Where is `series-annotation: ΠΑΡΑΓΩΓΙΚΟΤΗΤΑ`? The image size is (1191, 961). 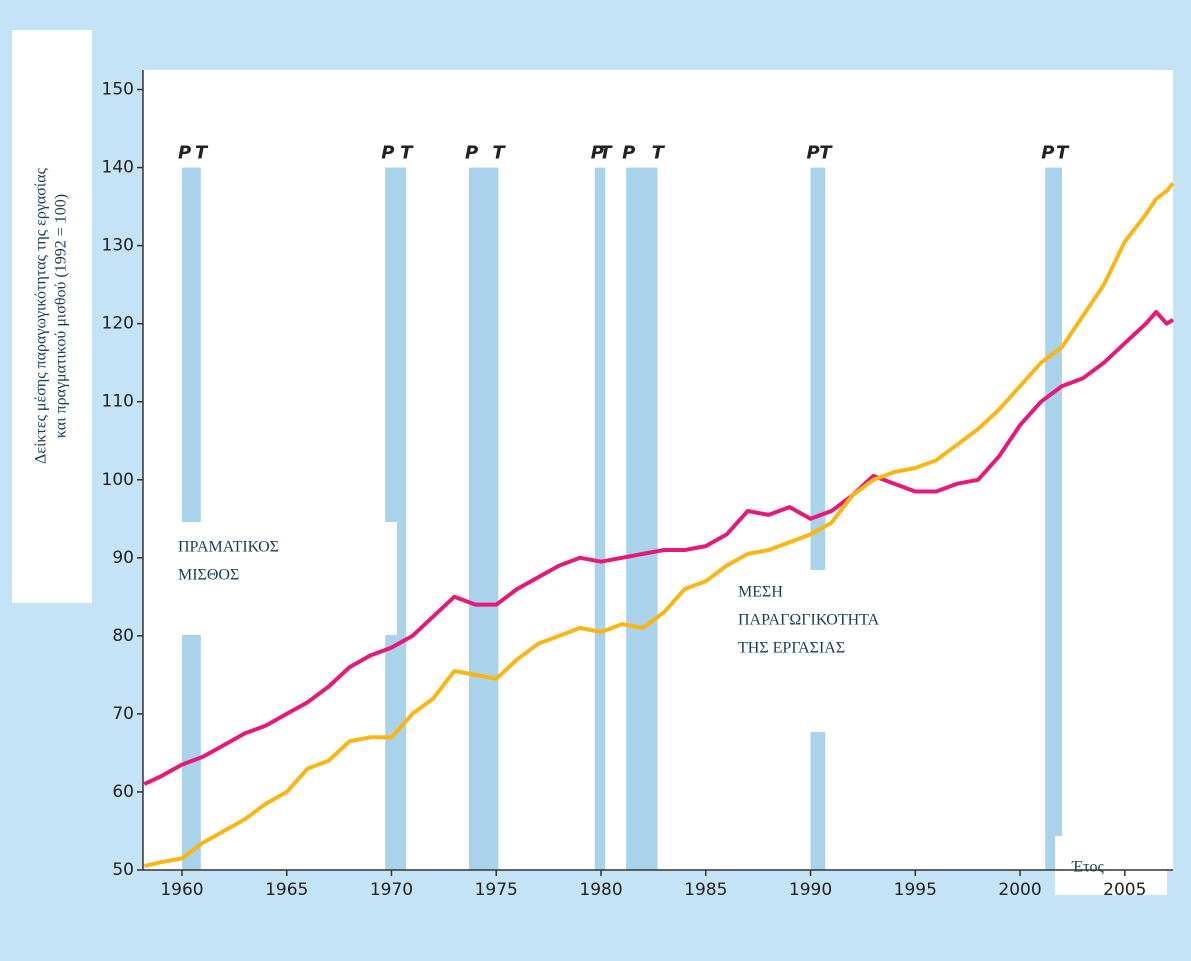 series-annotation: ΠΑΡΑΓΩΓΙΚΟΤΗΤΑ is located at coordinates (809, 620).